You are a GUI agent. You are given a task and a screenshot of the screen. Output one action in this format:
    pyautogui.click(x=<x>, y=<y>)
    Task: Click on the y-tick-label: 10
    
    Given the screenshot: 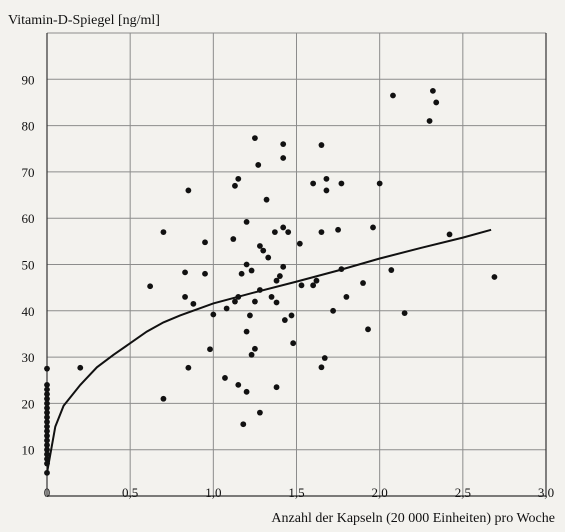 What is the action you would take?
    pyautogui.click(x=28, y=450)
    